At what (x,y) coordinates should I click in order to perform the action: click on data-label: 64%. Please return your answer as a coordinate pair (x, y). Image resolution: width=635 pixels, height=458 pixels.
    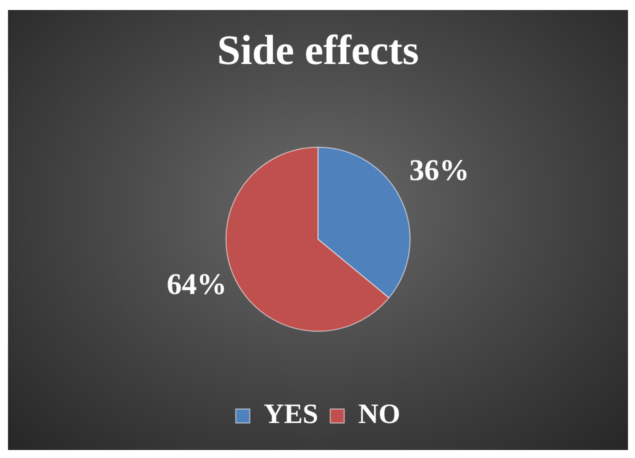
    Looking at the image, I should click on (196, 285).